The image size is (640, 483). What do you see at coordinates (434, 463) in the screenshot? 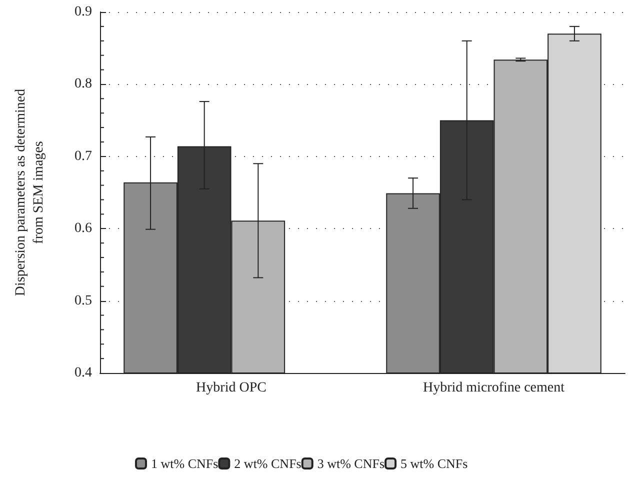
I see `legend-label: 5 wt% CNFs` at bounding box center [434, 463].